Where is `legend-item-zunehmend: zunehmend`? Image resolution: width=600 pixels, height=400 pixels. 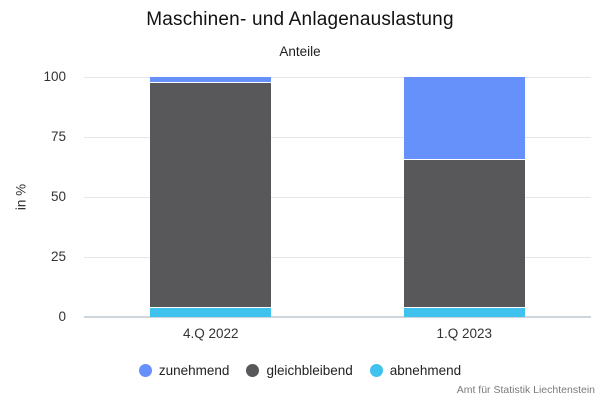
legend-item-zunehmend: zunehmend is located at coordinates (184, 370).